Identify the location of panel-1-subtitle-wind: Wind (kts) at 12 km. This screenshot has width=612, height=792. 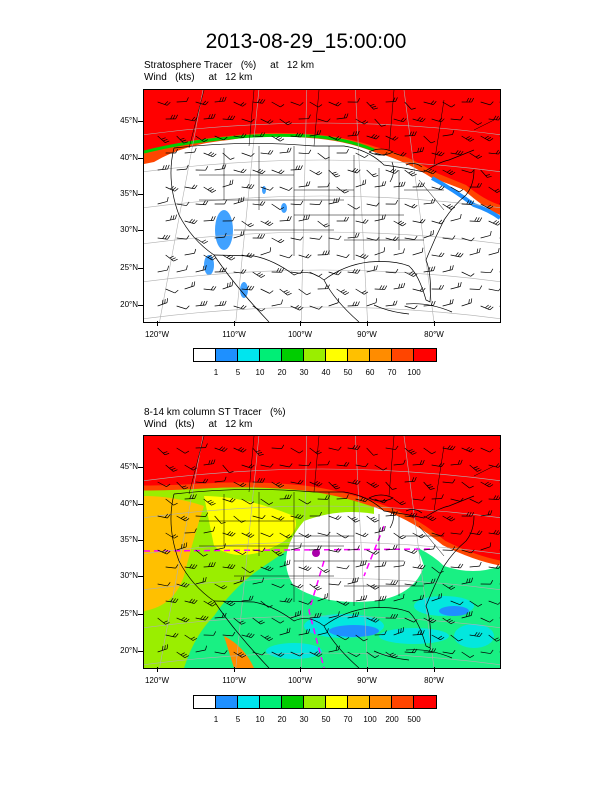
(198, 77).